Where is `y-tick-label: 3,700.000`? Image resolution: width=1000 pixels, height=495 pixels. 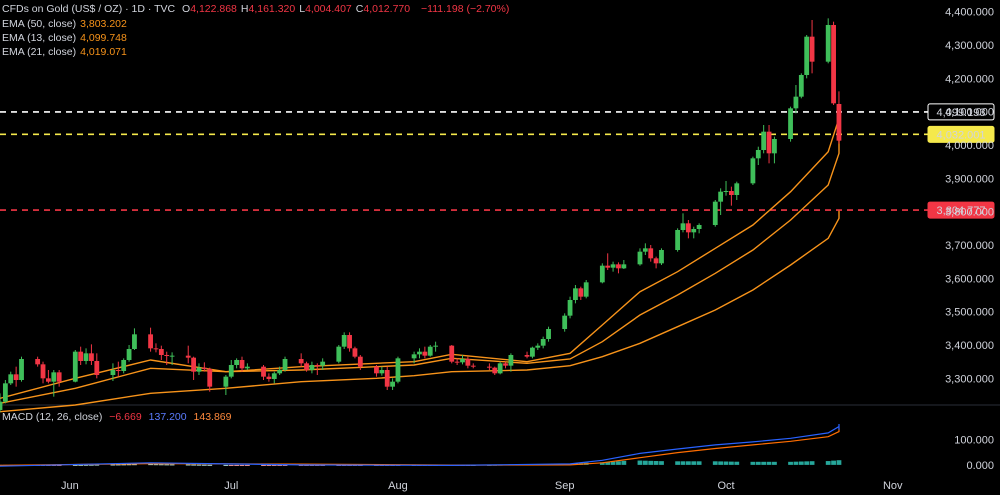 y-tick-label: 3,700.000 is located at coordinates (969, 246).